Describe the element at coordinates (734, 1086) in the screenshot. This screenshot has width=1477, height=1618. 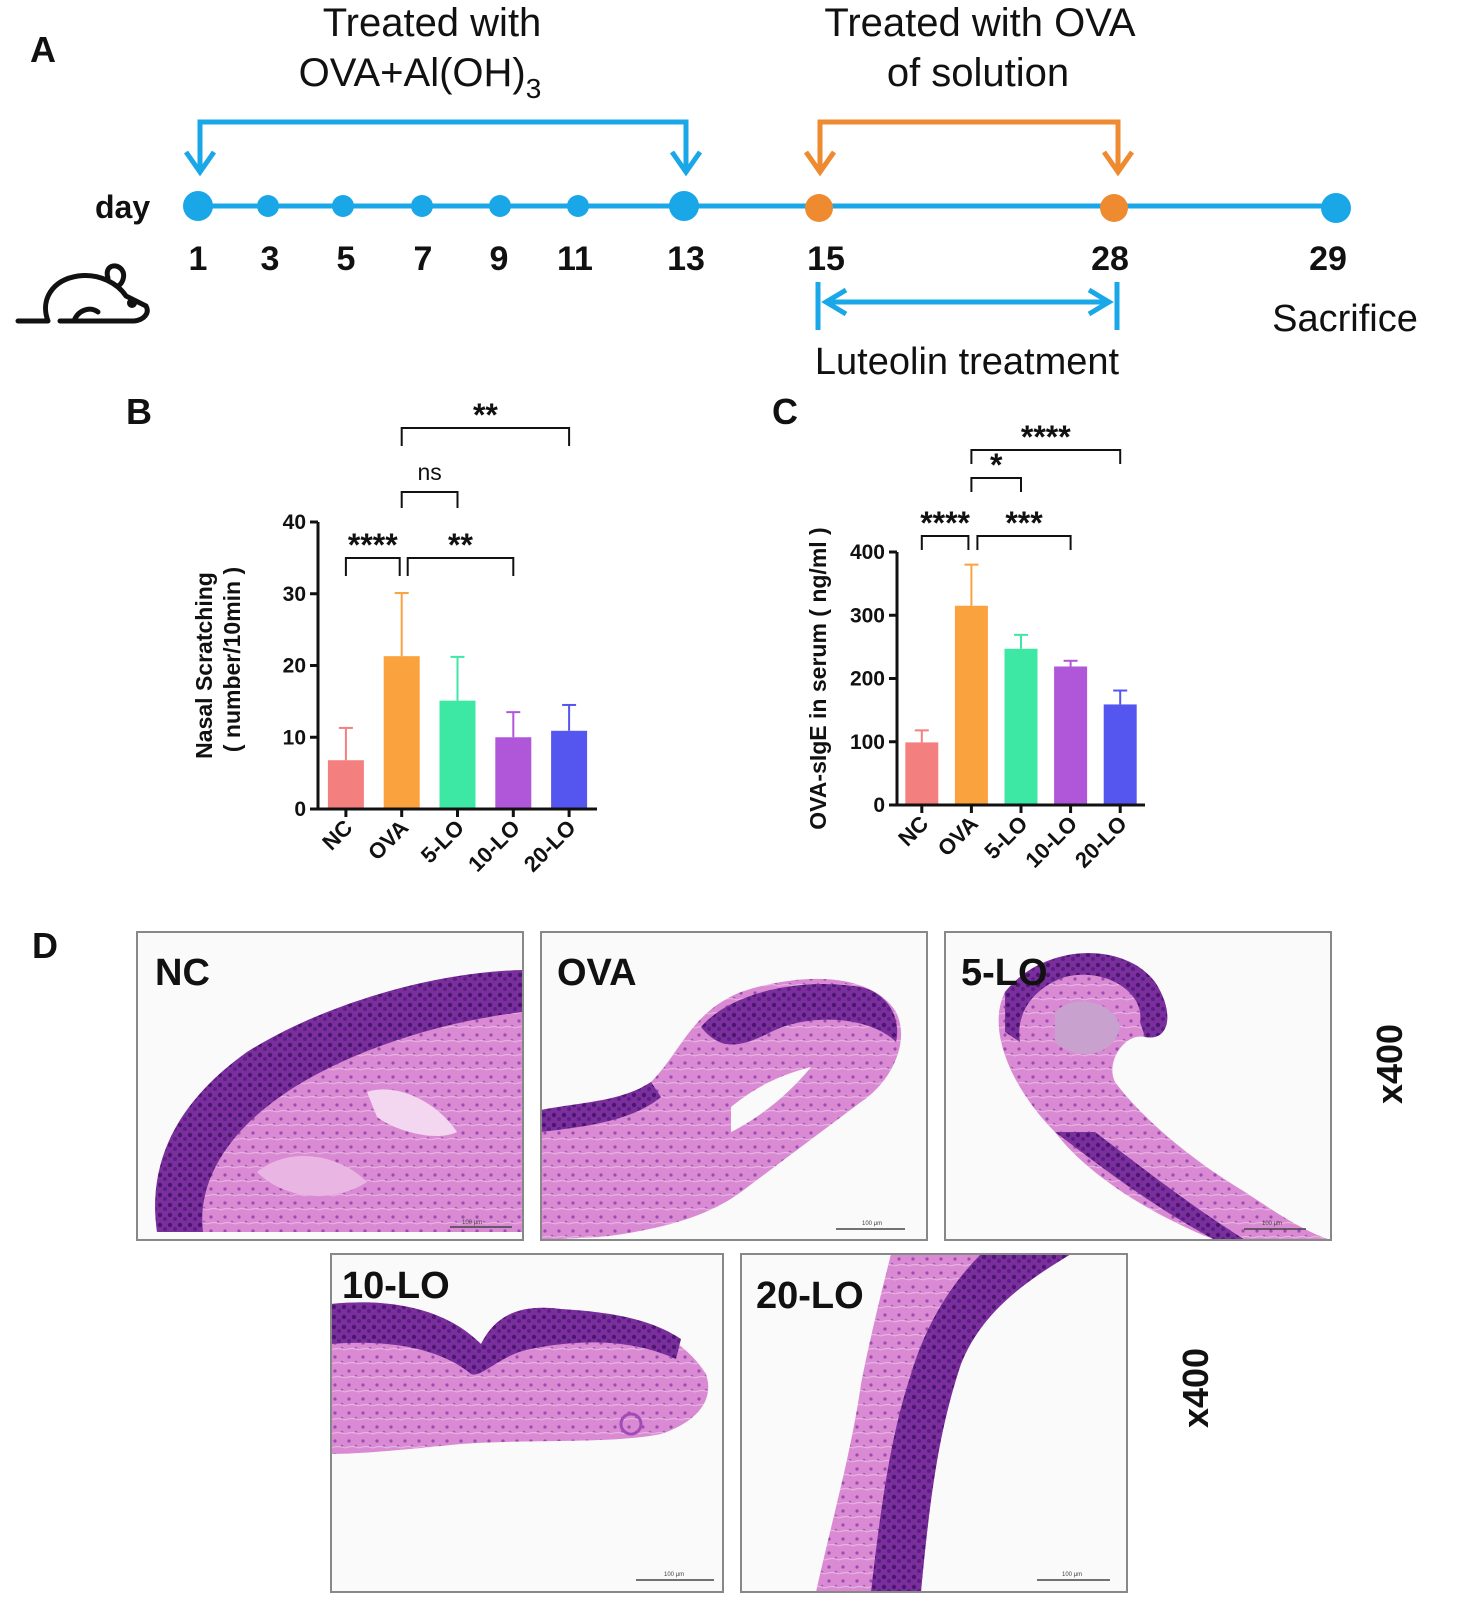
I see `histology-image-ova: OVA 100 μm` at that location.